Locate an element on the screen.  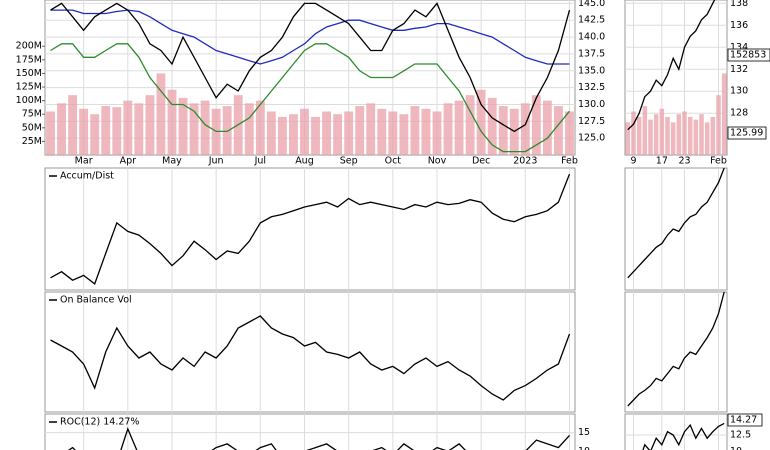
y-tick-label: 15 is located at coordinates (584, 432).